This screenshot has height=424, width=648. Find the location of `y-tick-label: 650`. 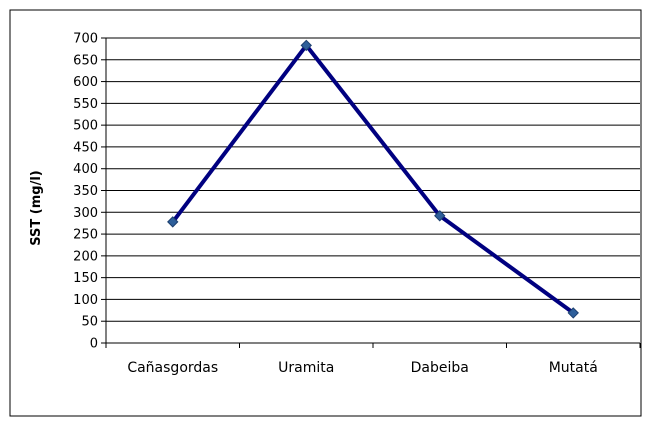

y-tick-label: 650 is located at coordinates (85, 60).